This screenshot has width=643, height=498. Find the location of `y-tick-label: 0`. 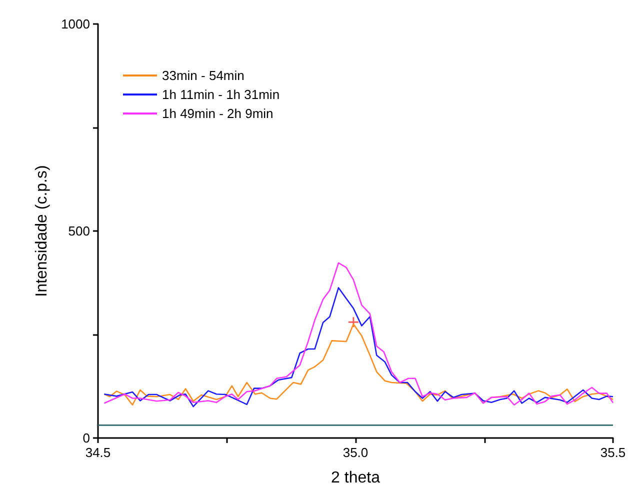

y-tick-label: 0 is located at coordinates (86, 438).